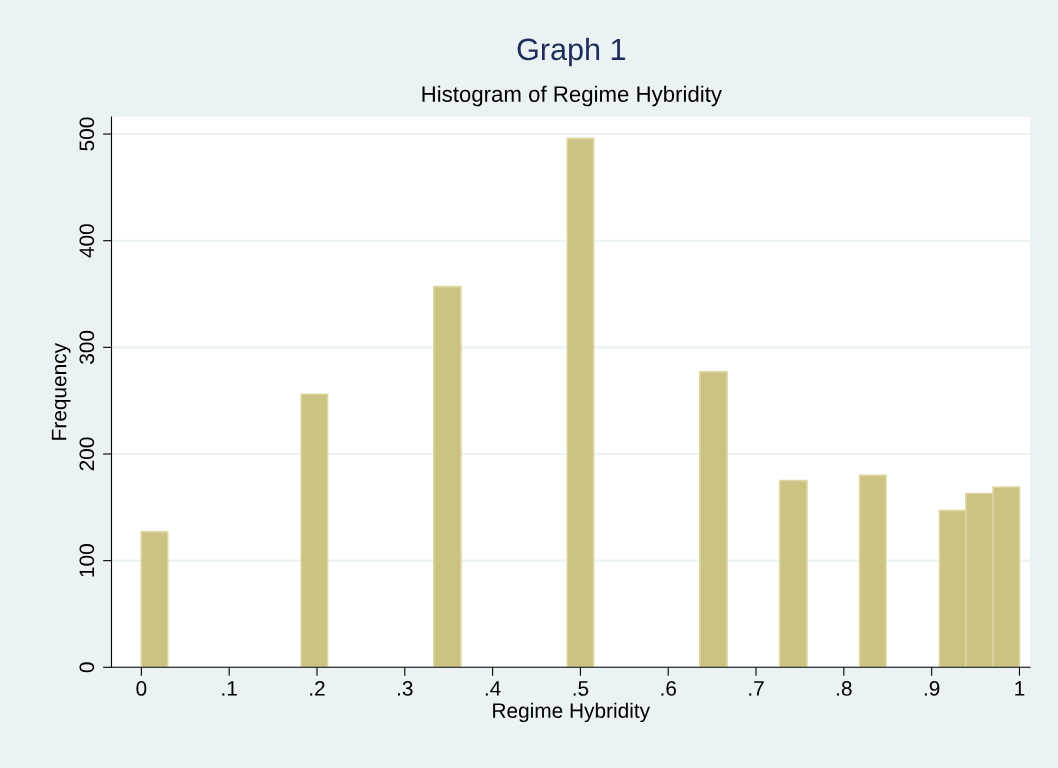 The height and width of the screenshot is (768, 1058). Describe the element at coordinates (87, 241) in the screenshot. I see `y-tick-label: 400` at that location.